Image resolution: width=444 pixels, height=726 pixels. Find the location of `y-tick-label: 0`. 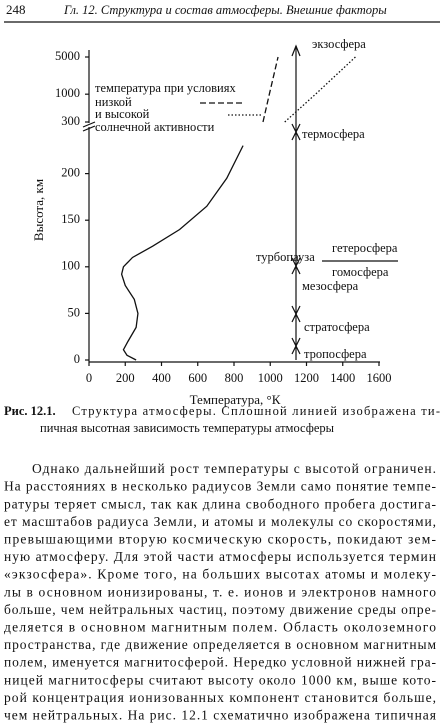

y-tick-label: 0 is located at coordinates (77, 359).